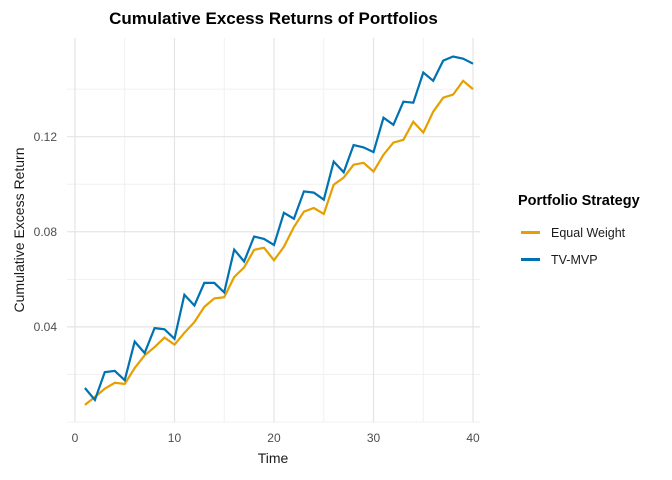 The width and height of the screenshot is (672, 480). What do you see at coordinates (373, 438) in the screenshot?
I see `x-tick-label: 30` at bounding box center [373, 438].